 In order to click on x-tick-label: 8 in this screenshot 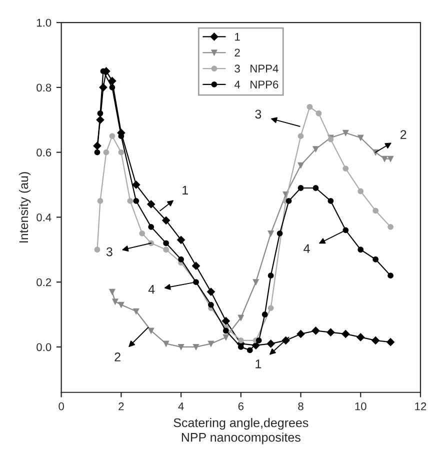, I will do `click(301, 406)`.